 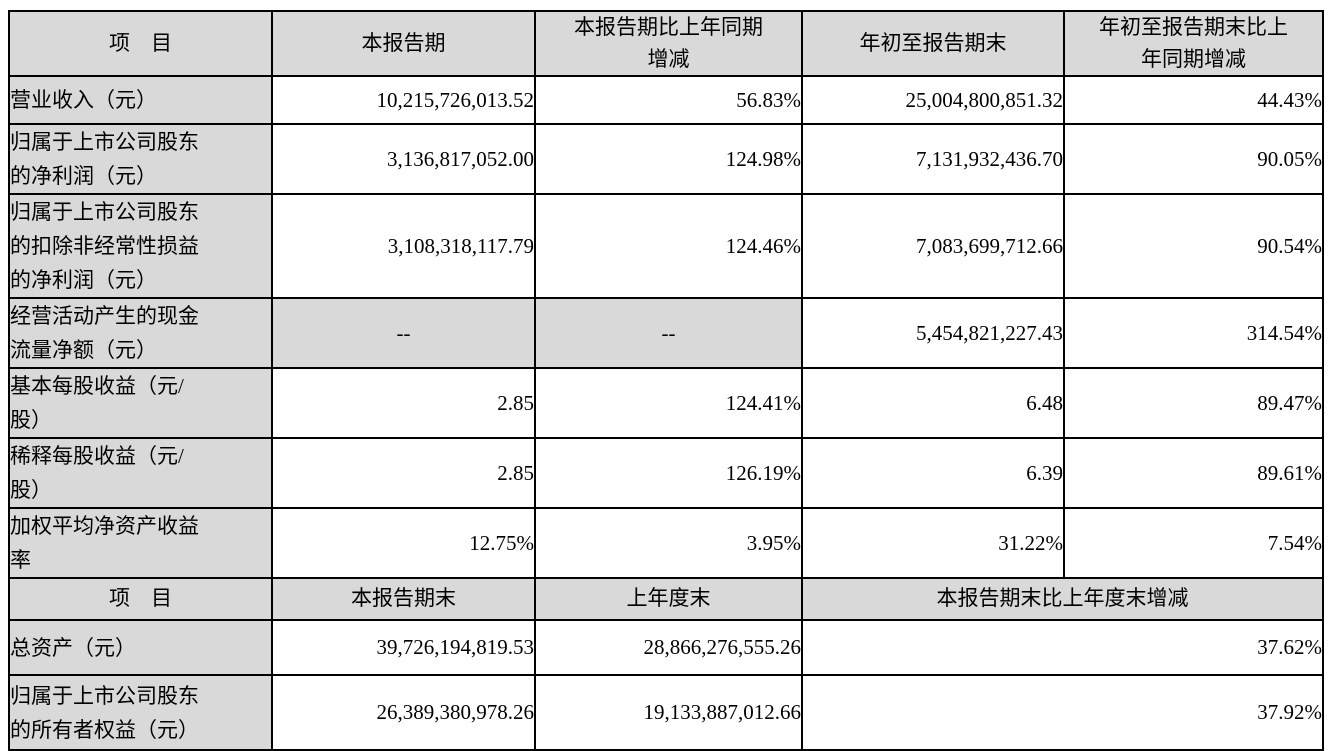 I want to click on header-cell-item: 项 目, so click(x=140, y=43).